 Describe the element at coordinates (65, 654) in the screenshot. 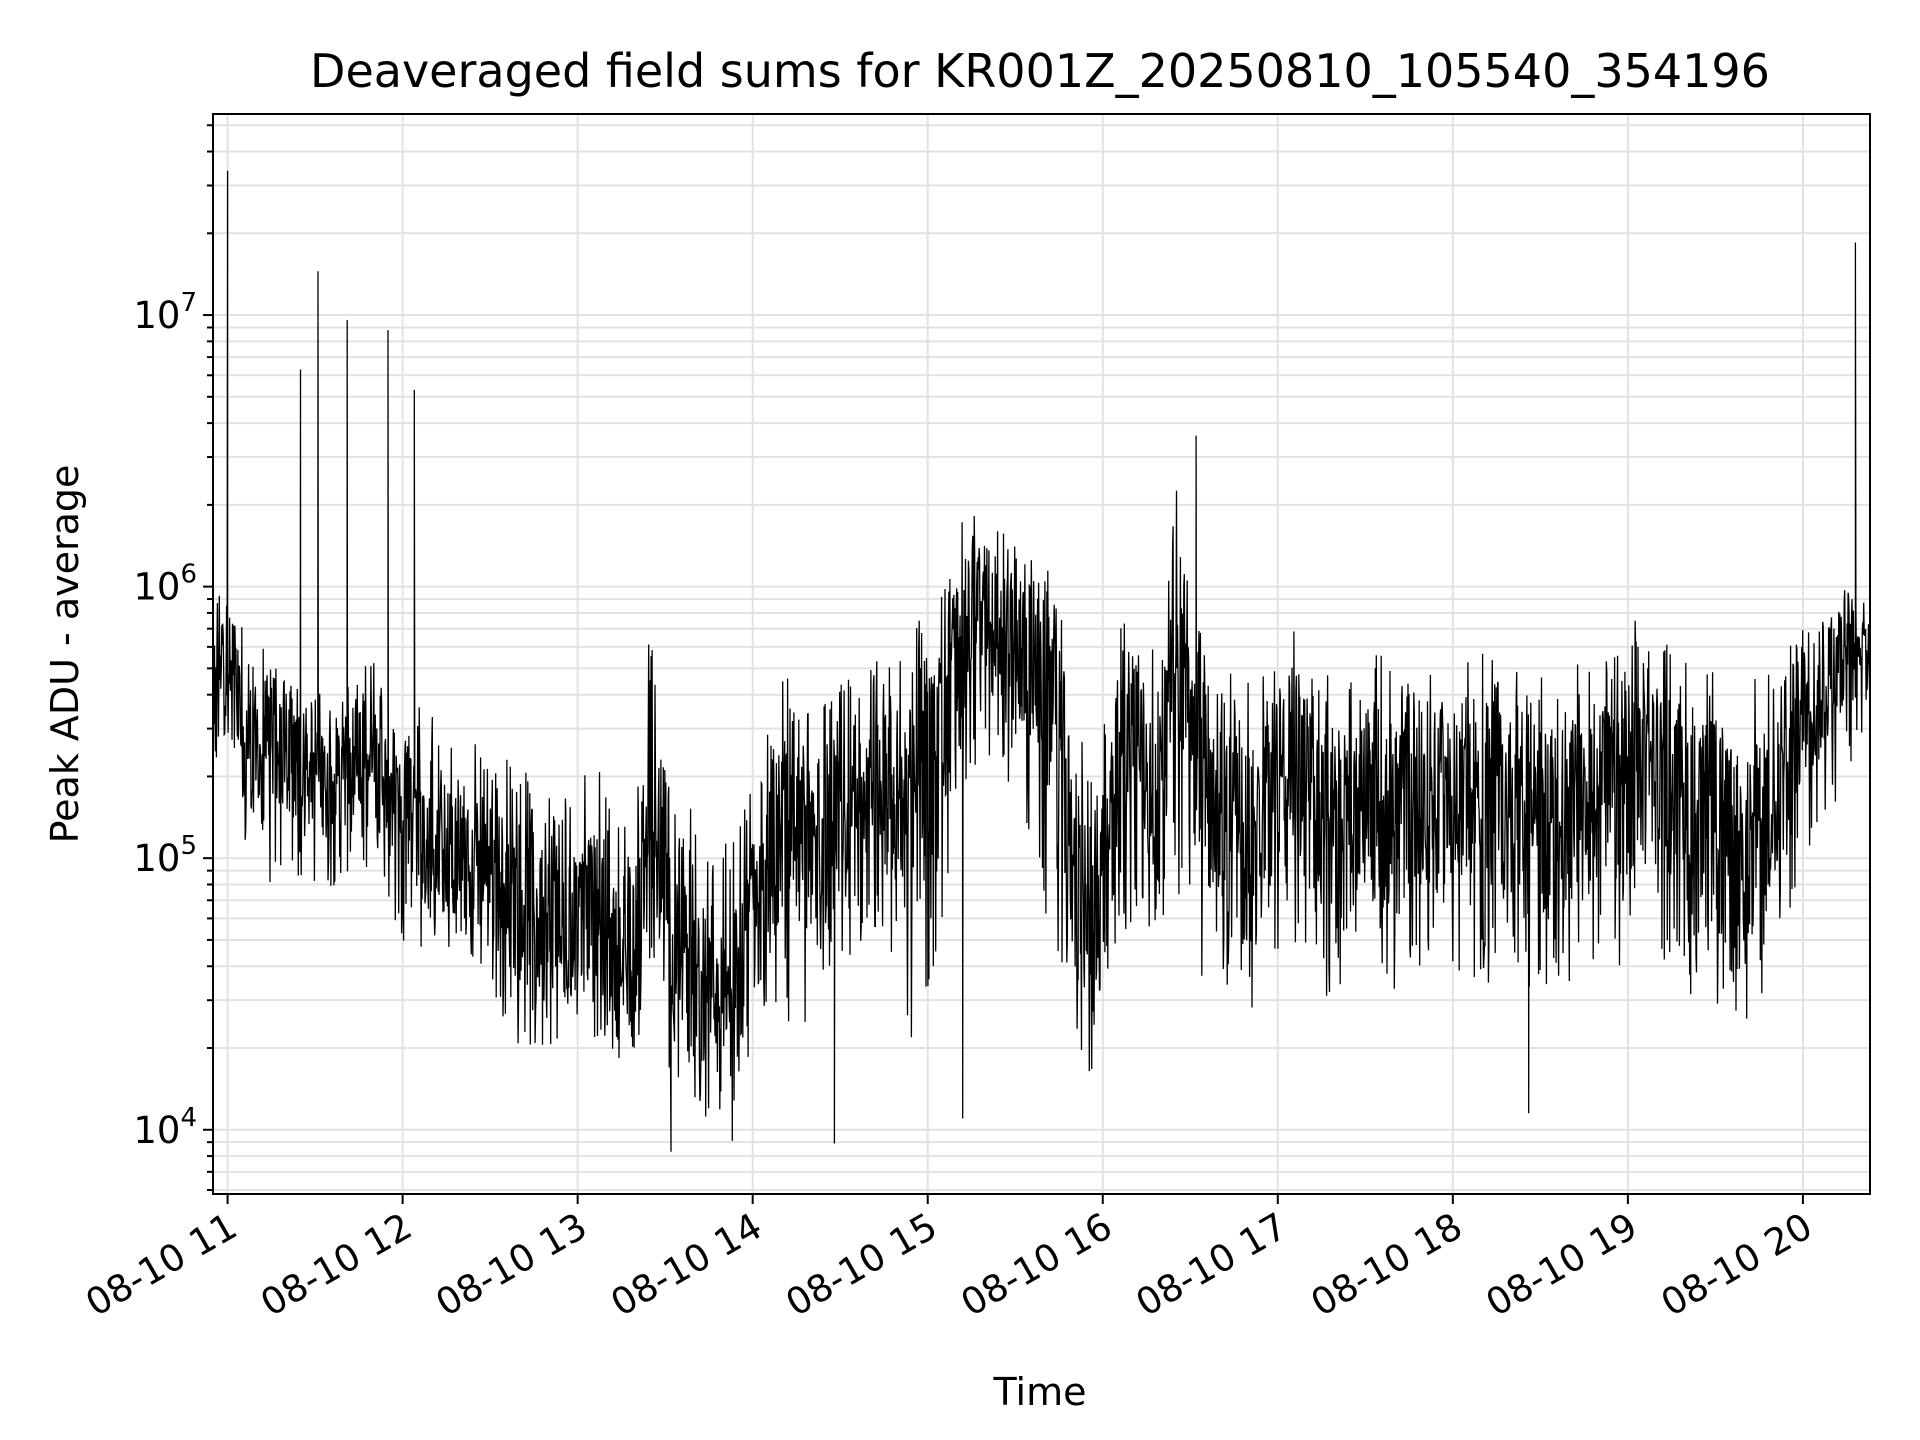

I see `y-axis-label: Peak ADU - average` at that location.